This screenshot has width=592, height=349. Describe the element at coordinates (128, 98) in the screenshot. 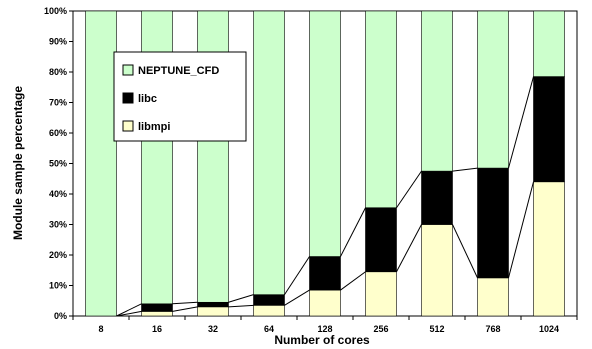

I see `legend-swatch-libc` at that location.